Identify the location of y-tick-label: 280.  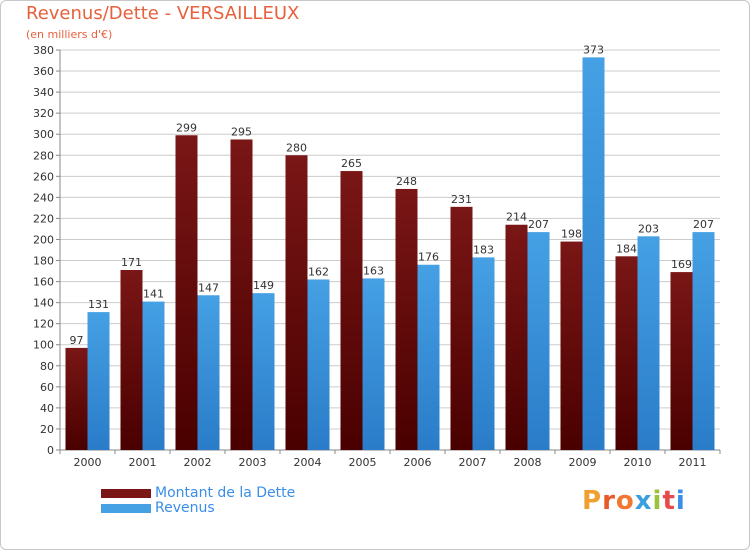
(43, 155).